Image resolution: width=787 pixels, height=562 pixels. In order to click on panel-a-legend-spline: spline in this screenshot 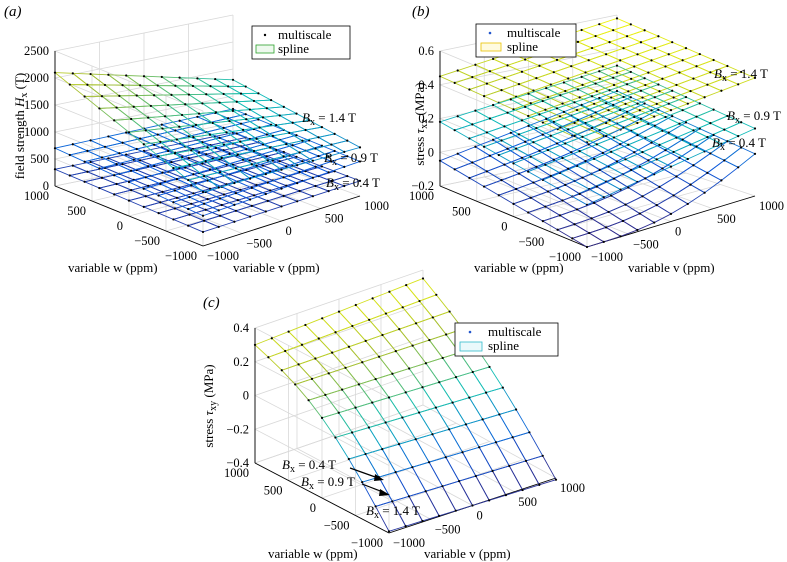, I will do `click(293, 48)`.